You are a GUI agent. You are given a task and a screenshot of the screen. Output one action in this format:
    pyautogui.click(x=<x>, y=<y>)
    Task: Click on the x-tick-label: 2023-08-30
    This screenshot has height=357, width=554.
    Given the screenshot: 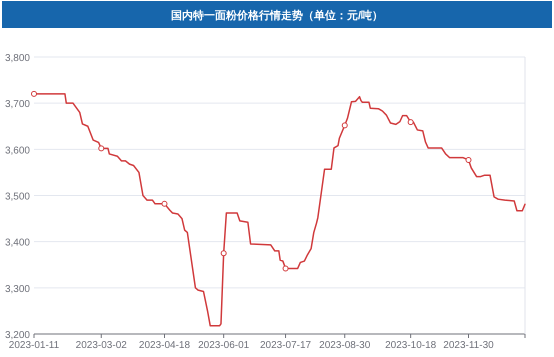 What is the action you would take?
    pyautogui.click(x=345, y=345)
    